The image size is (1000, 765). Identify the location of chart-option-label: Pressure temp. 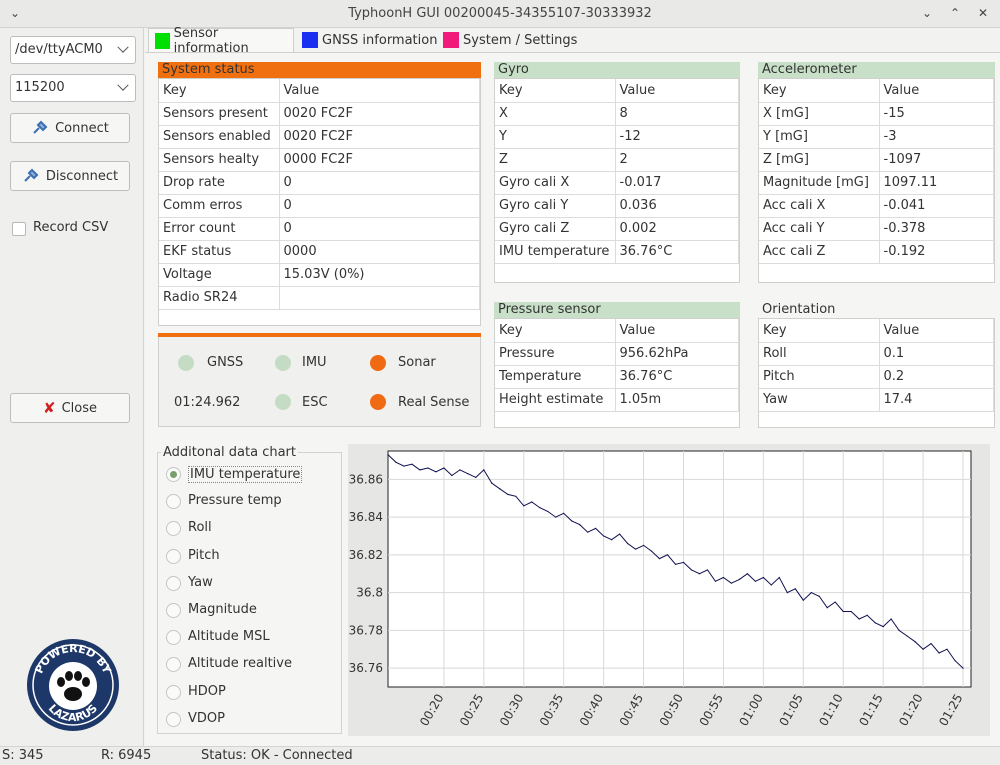
(235, 501).